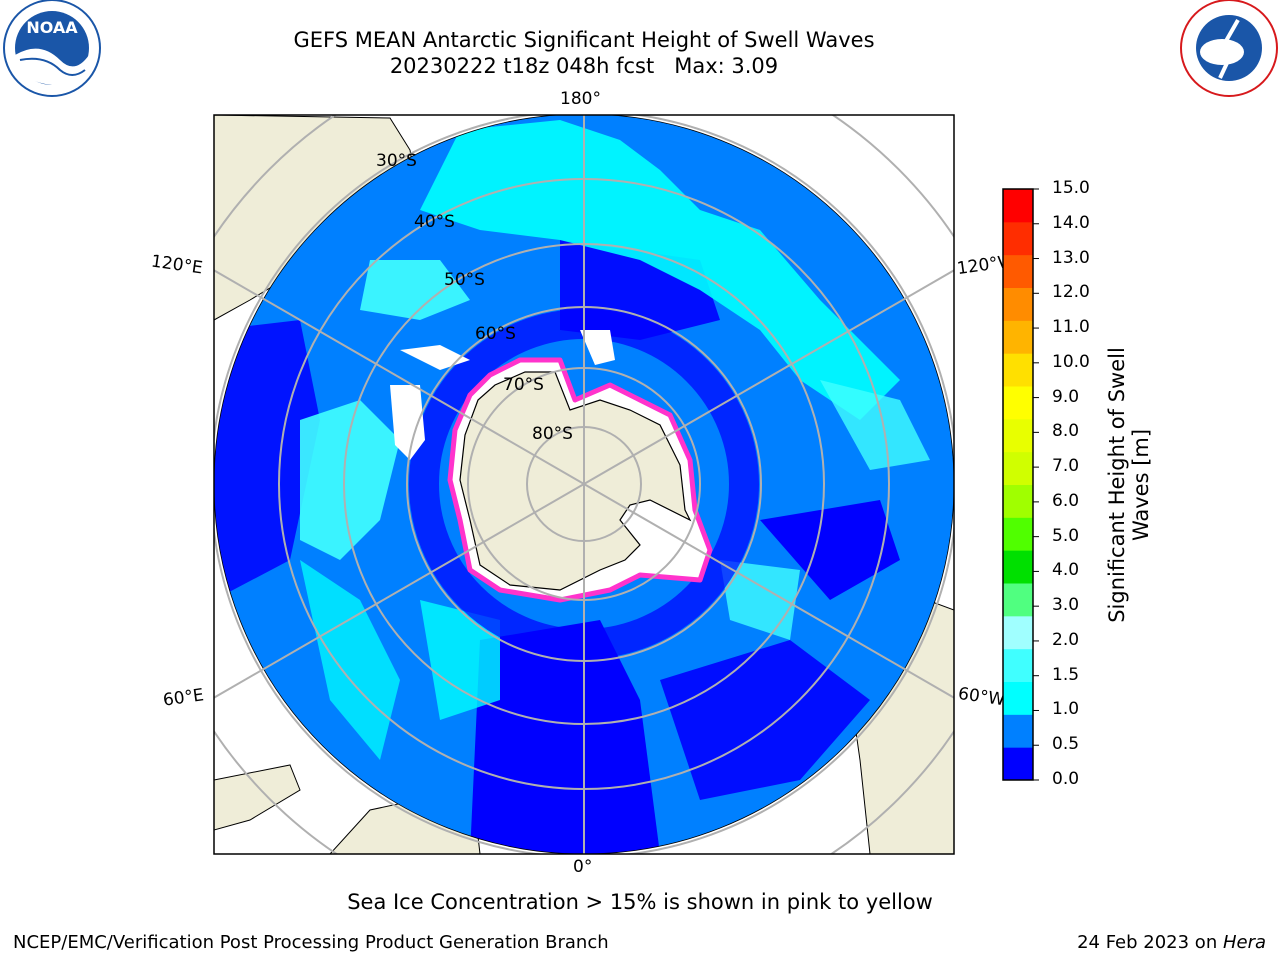 The width and height of the screenshot is (1280, 960). Describe the element at coordinates (580, 99) in the screenshot. I see `lon-label-180: 180°` at that location.